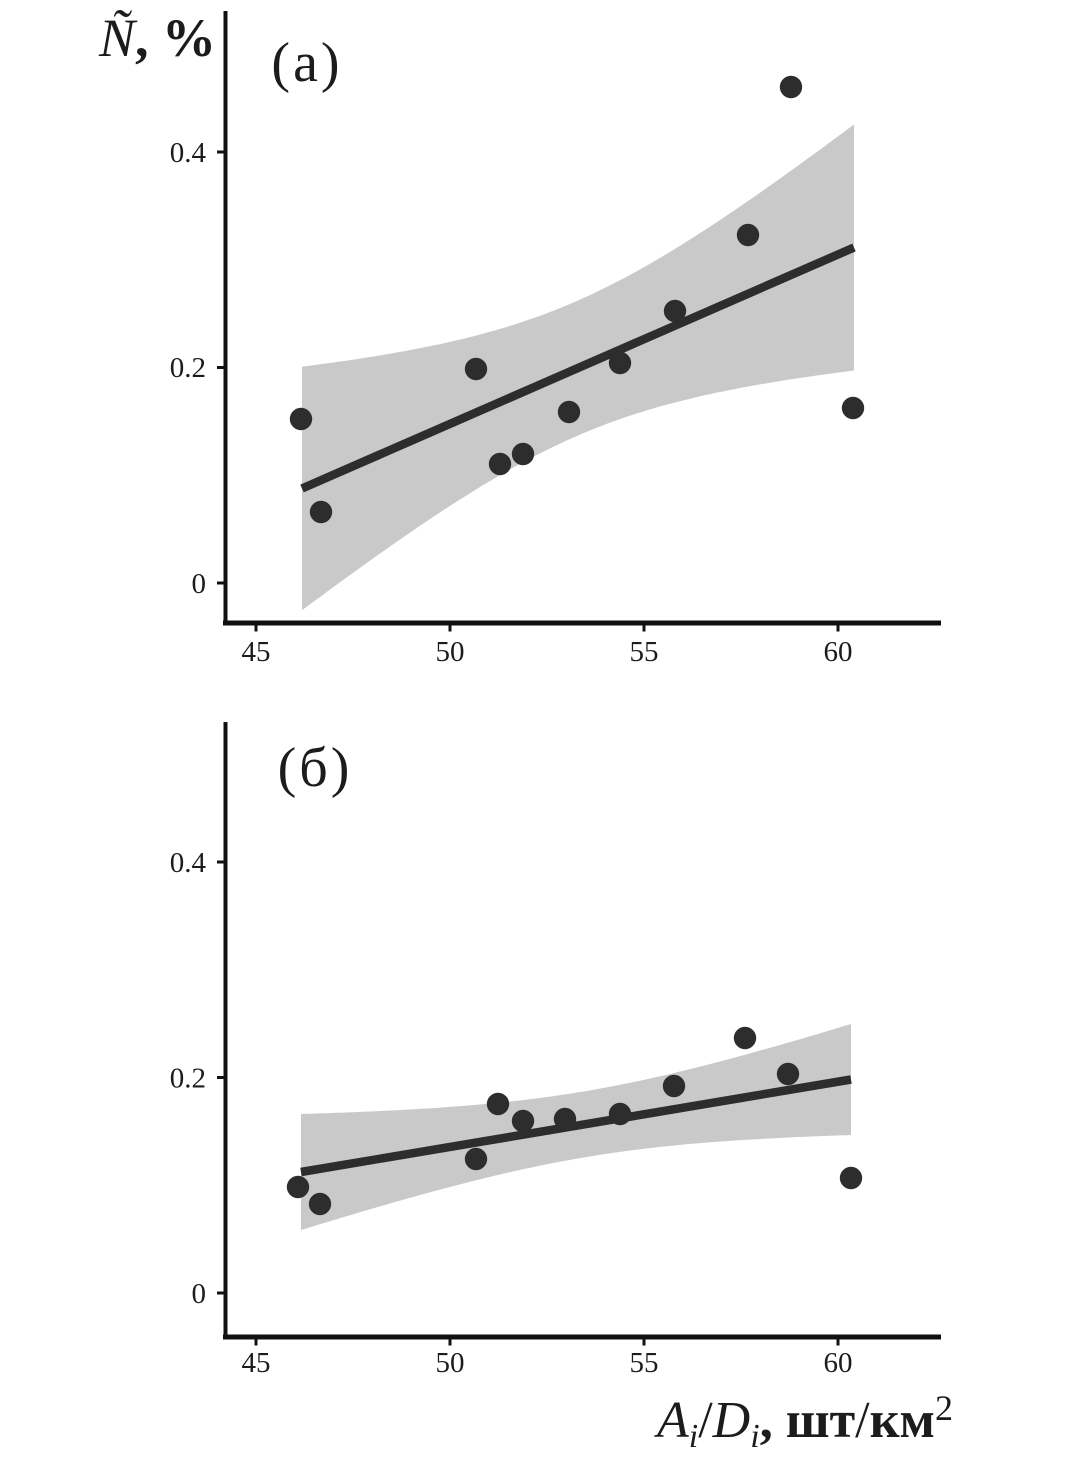 The width and height of the screenshot is (1083, 1463). Describe the element at coordinates (315, 768) in the screenshot. I see `svg-text: (б)` at that location.